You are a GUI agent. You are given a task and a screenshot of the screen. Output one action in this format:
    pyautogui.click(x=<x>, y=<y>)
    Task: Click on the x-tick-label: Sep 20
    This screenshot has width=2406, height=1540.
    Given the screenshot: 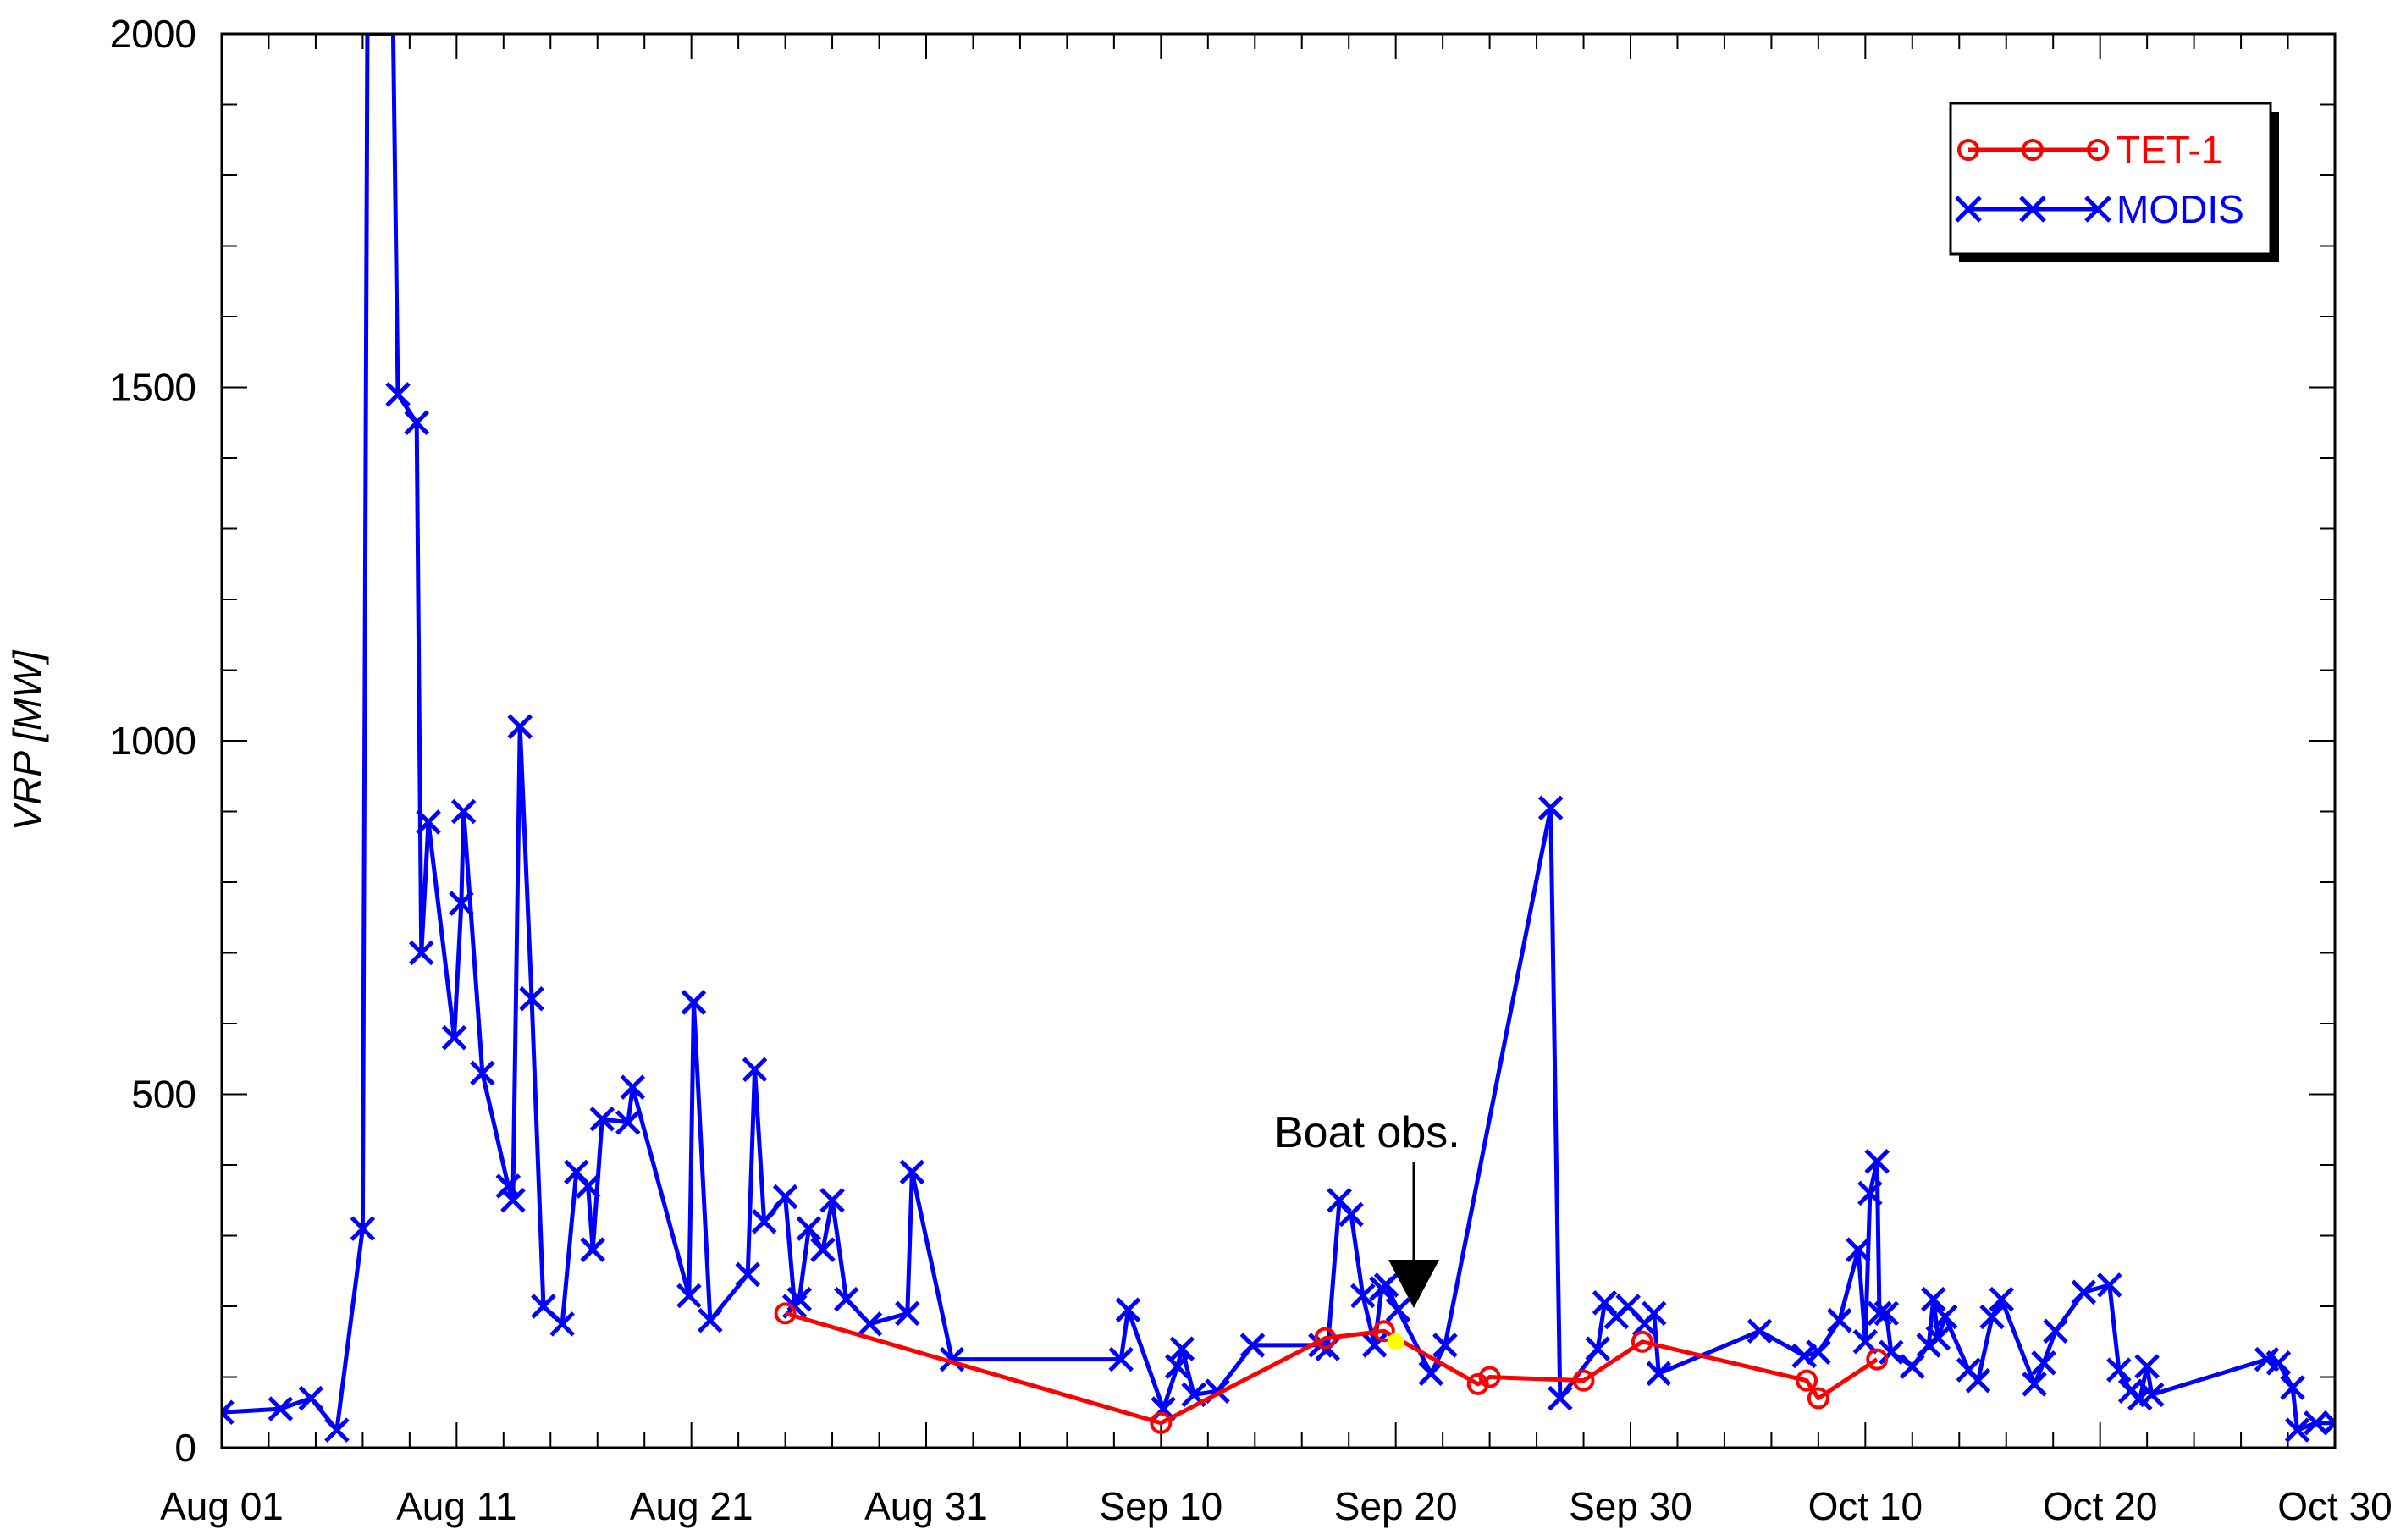 What is the action you would take?
    pyautogui.click(x=1396, y=1506)
    